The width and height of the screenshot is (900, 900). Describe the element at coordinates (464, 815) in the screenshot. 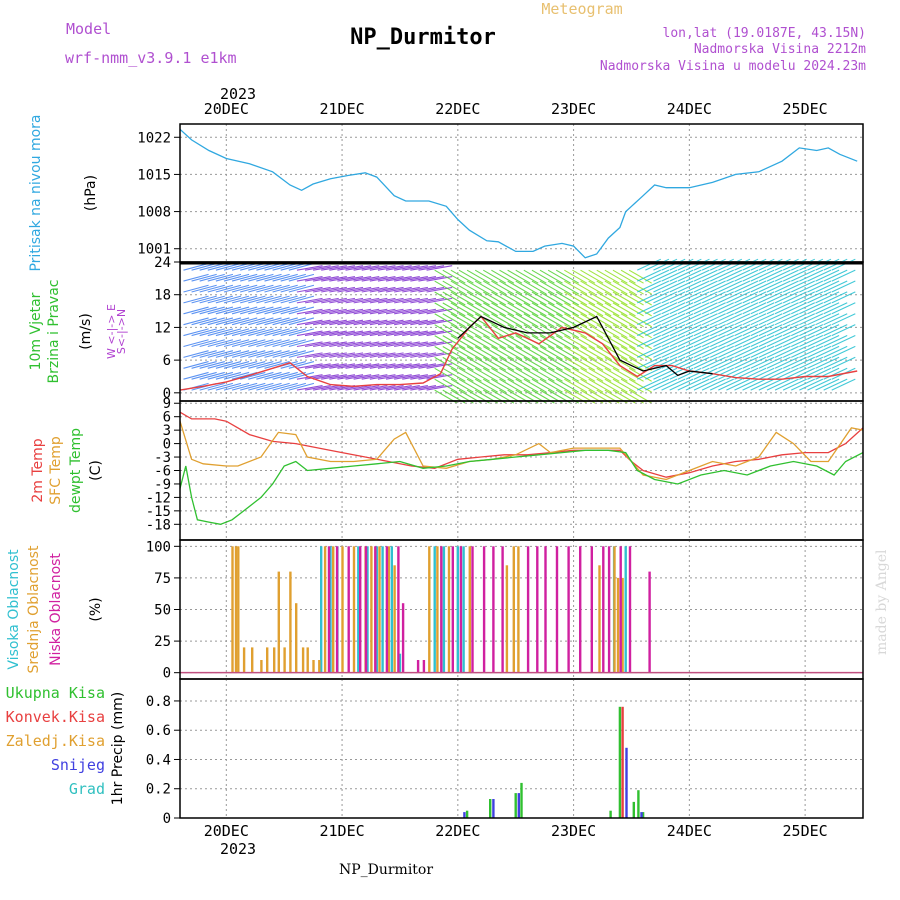

I see `bar-snijeg` at that location.